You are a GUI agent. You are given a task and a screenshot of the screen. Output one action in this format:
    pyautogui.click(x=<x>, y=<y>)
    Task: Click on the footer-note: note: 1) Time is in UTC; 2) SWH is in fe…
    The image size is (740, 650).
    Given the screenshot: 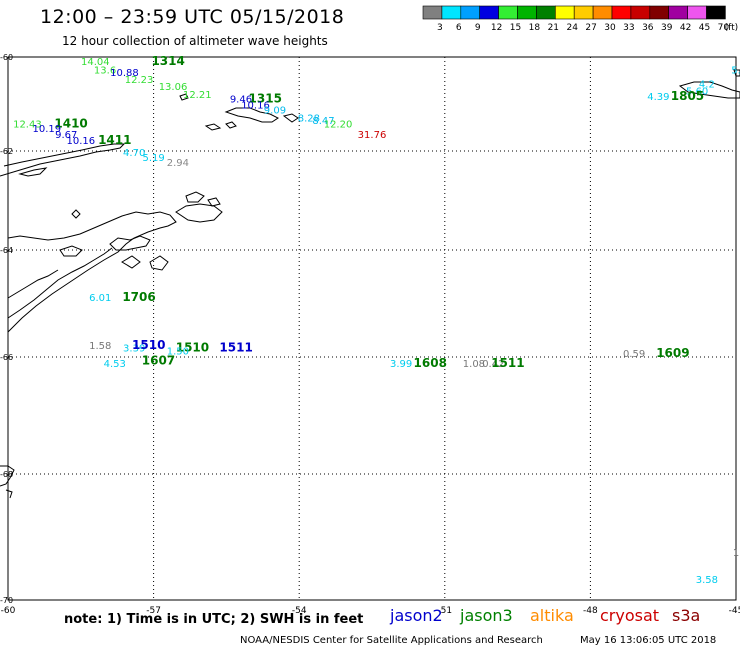 What is the action you would take?
    pyautogui.click(x=214, y=619)
    